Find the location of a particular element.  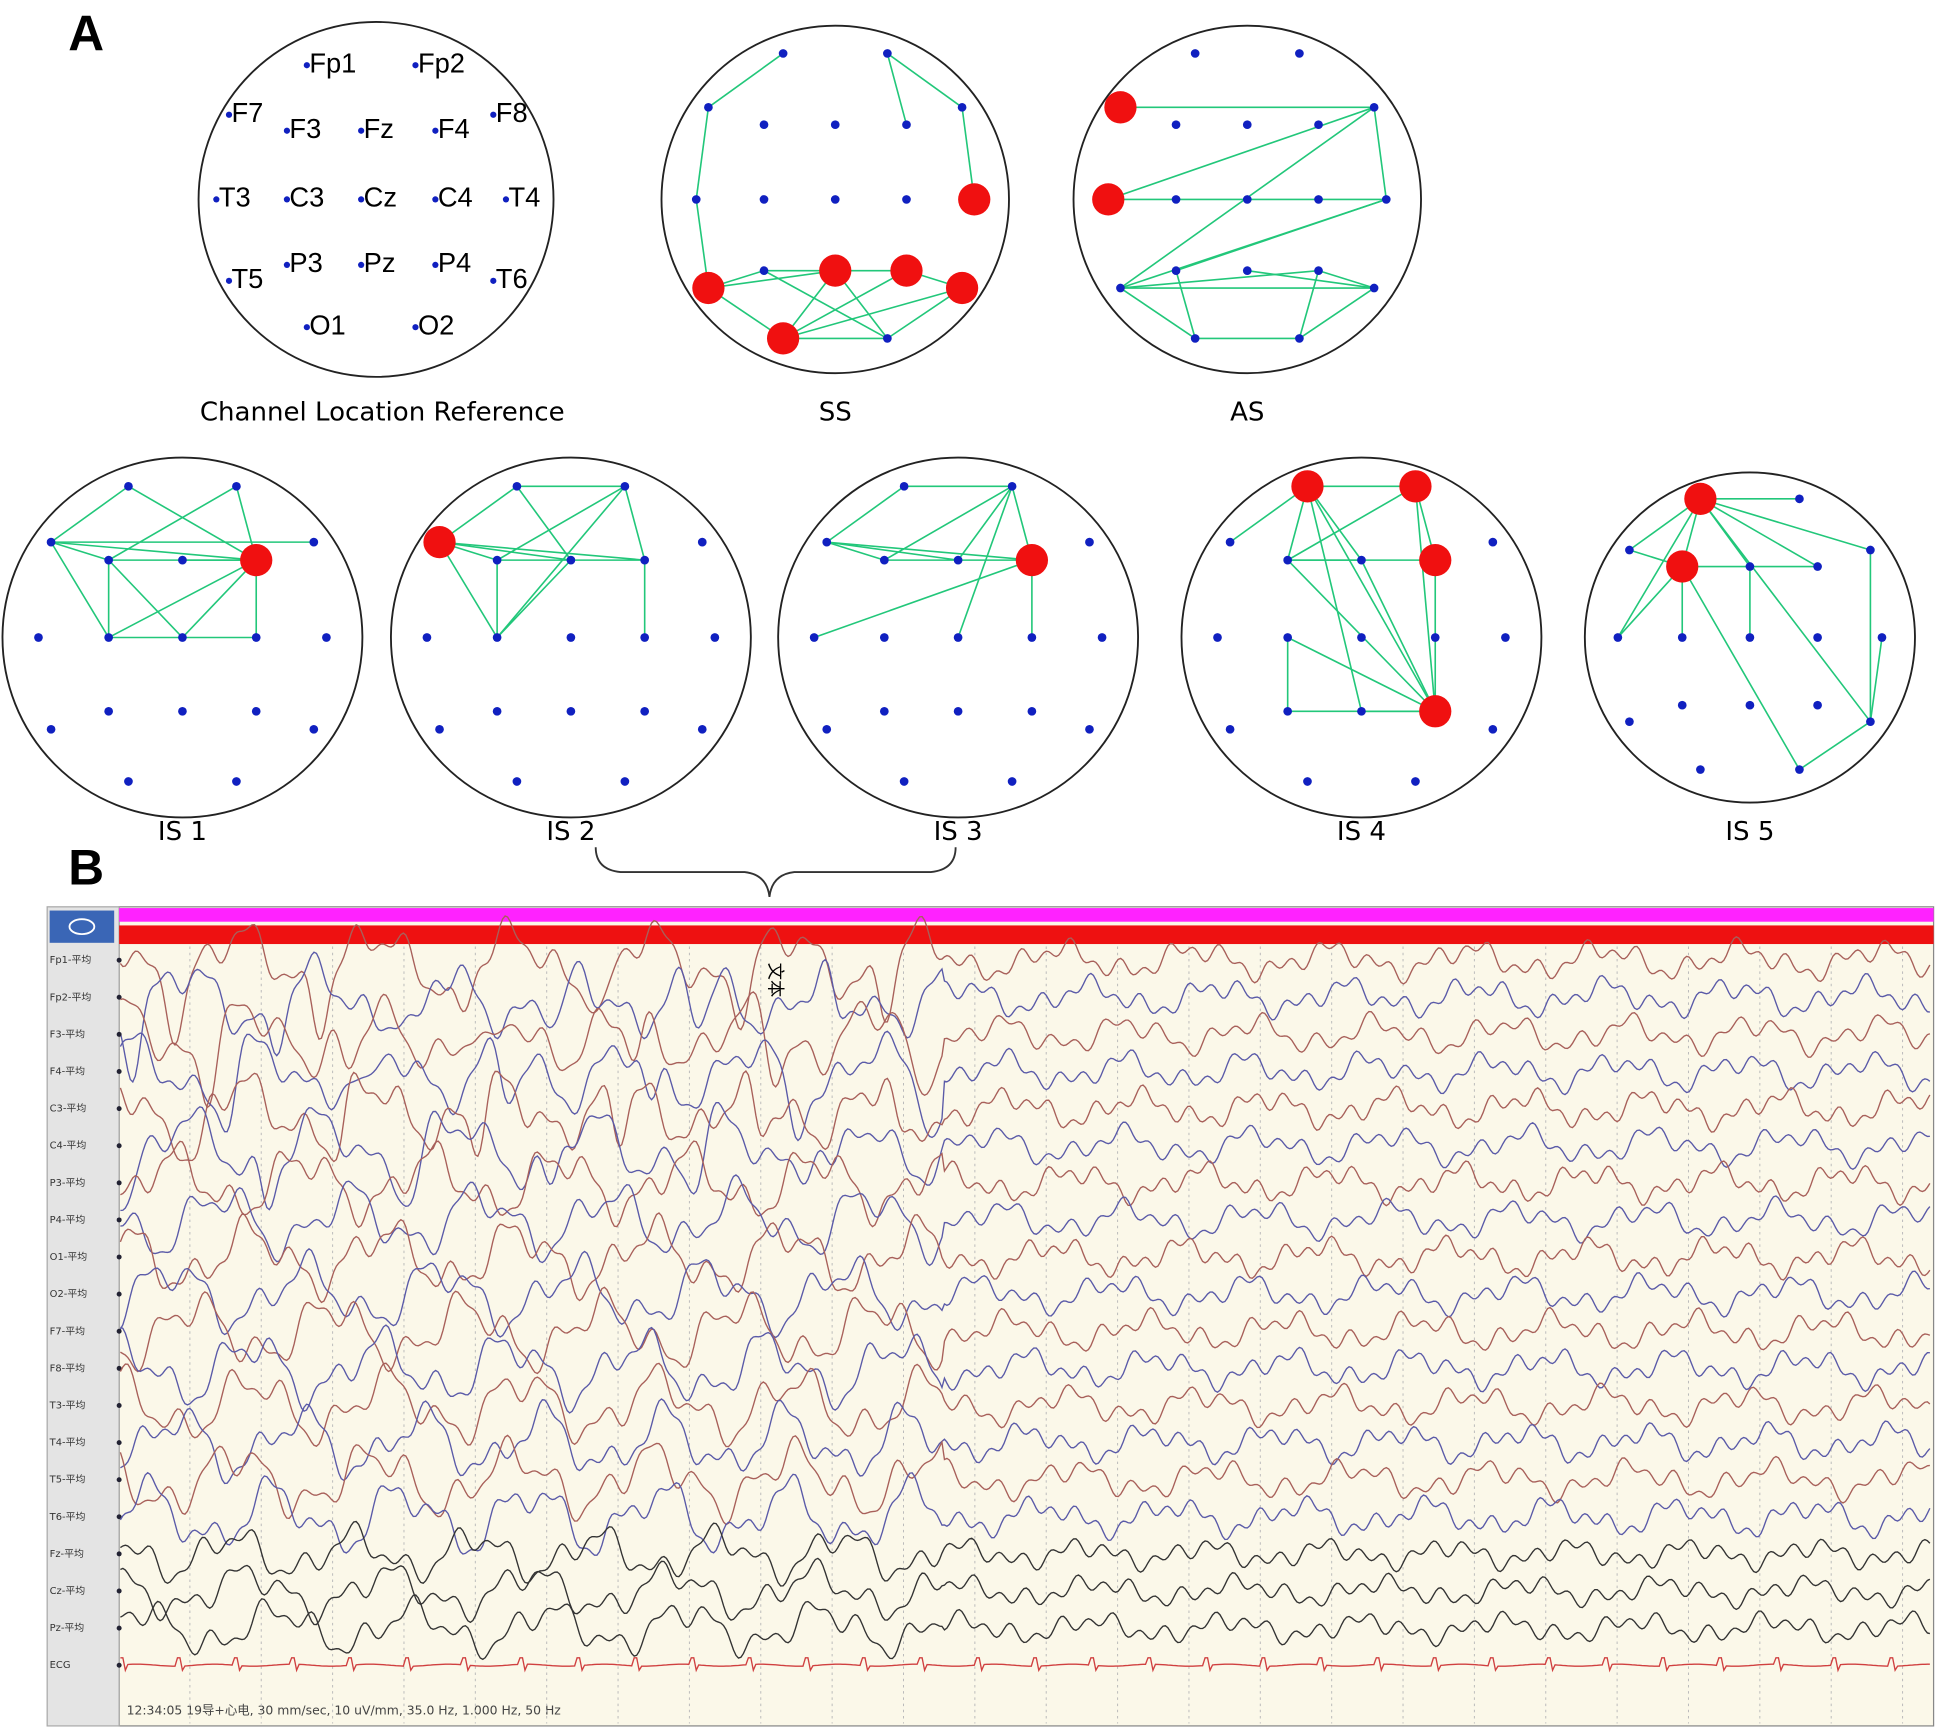

channel-label: Cz-平均 is located at coordinates (68, 1591).